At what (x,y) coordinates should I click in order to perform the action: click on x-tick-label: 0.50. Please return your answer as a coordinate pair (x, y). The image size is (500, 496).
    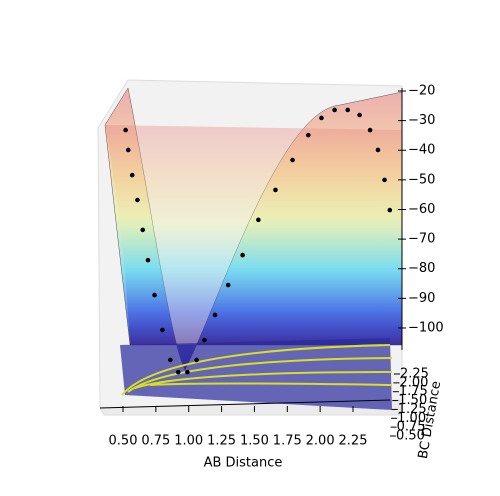
    Looking at the image, I should click on (123, 441).